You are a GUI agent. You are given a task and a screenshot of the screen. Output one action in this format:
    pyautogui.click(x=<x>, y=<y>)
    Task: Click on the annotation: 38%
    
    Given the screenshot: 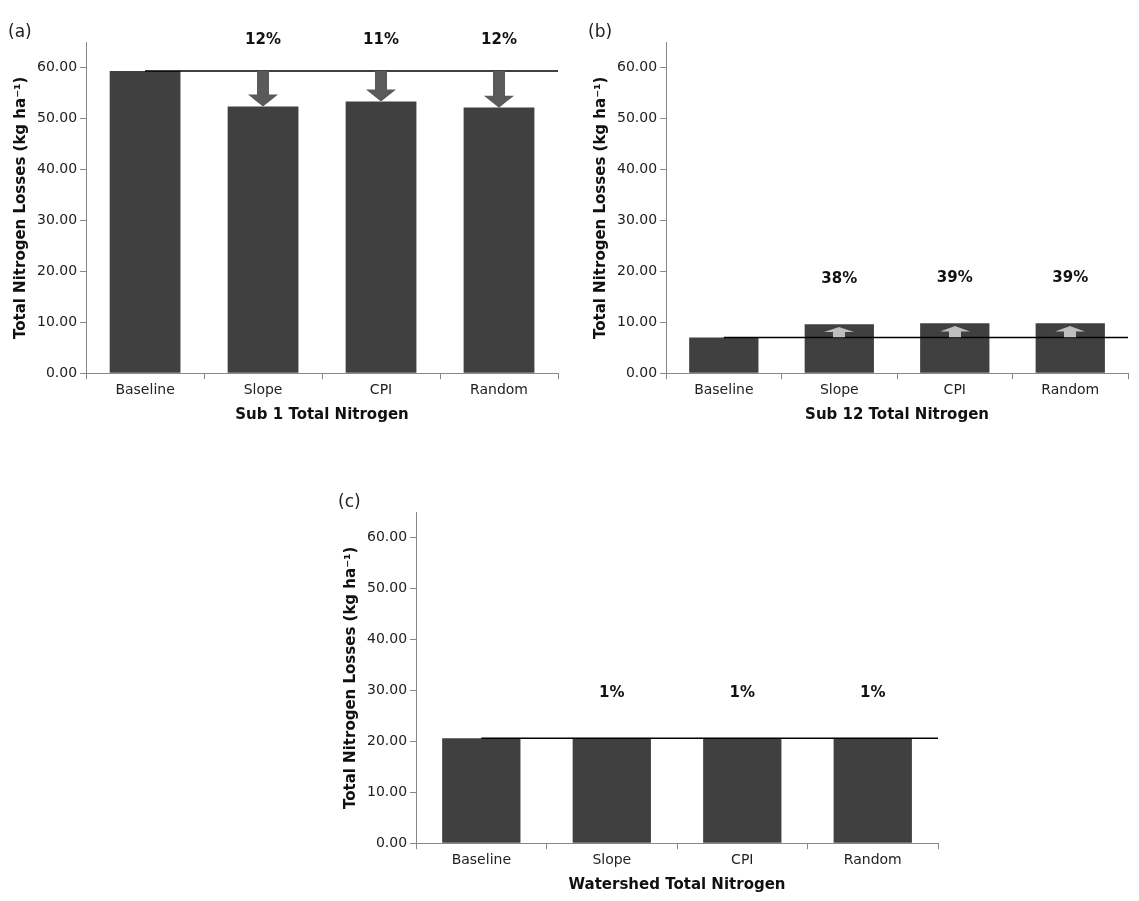 What is the action you would take?
    pyautogui.click(x=839, y=278)
    